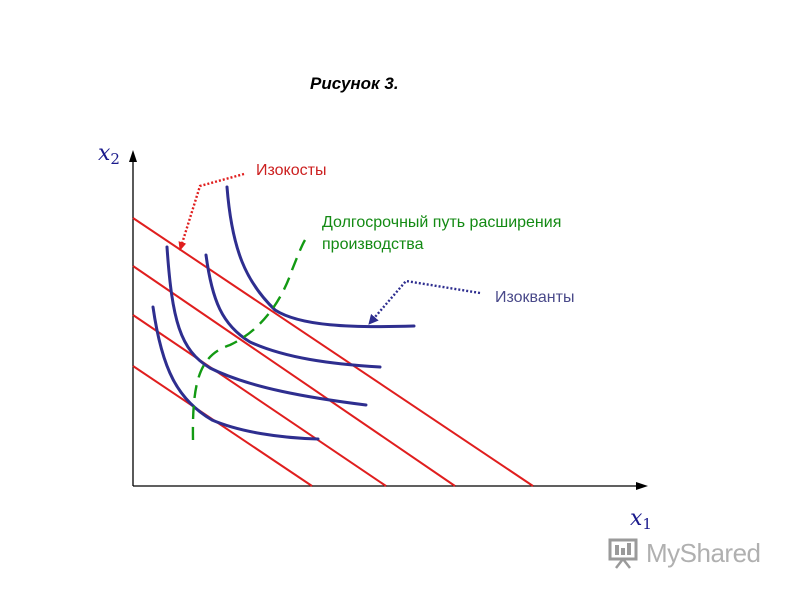  What do you see at coordinates (647, 524) in the screenshot?
I see `x-axis-label-subscript: 1` at bounding box center [647, 524].